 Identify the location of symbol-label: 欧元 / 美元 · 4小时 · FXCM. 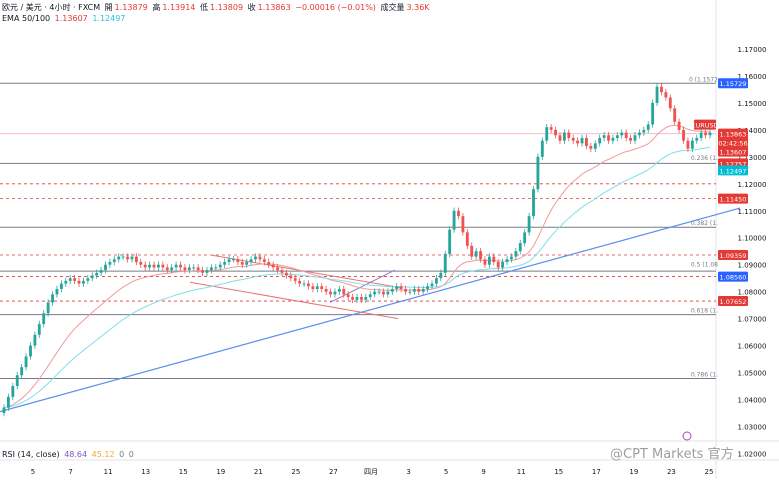
(51, 7).